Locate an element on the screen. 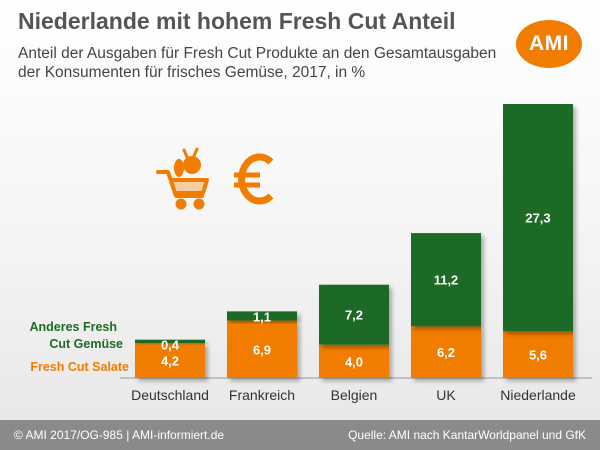  legend-gemuese-line-1: Anderes Fresh is located at coordinates (73, 327).